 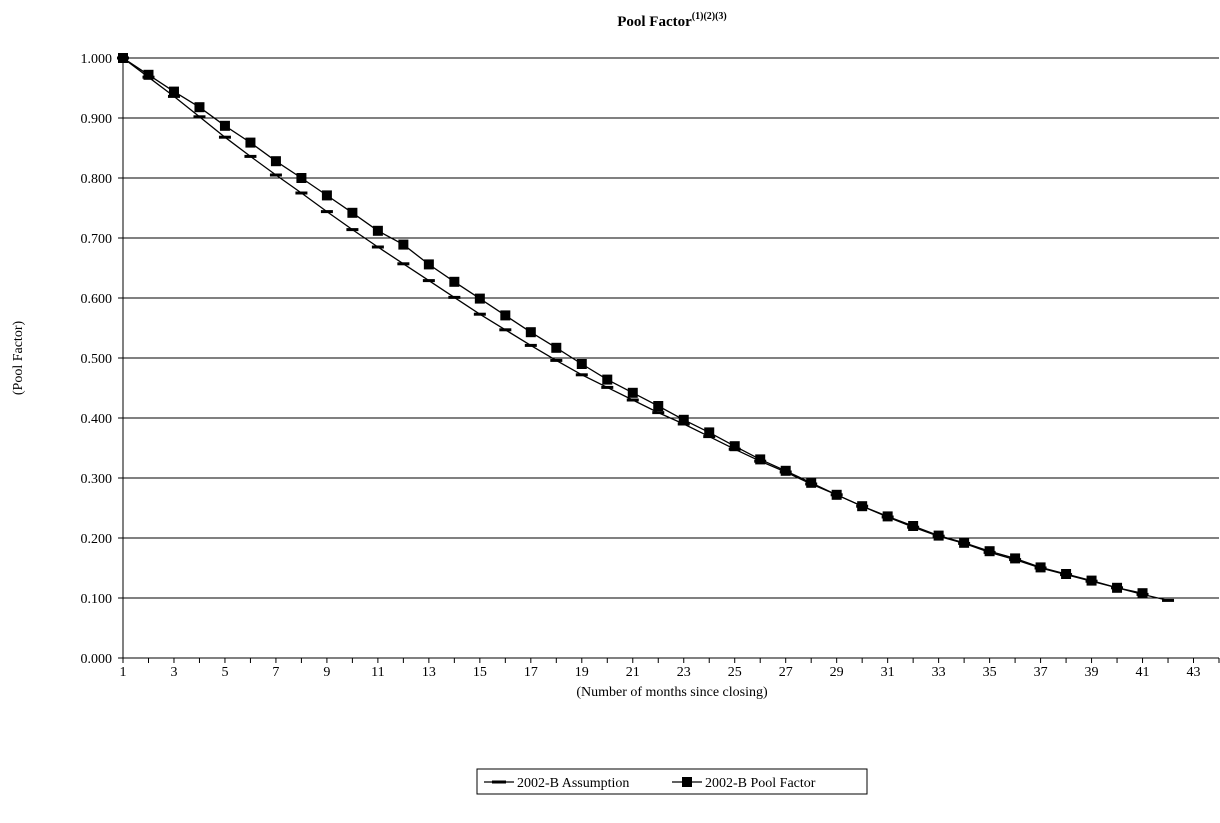 What do you see at coordinates (735, 672) in the screenshot?
I see `x-tick-label: 25` at bounding box center [735, 672].